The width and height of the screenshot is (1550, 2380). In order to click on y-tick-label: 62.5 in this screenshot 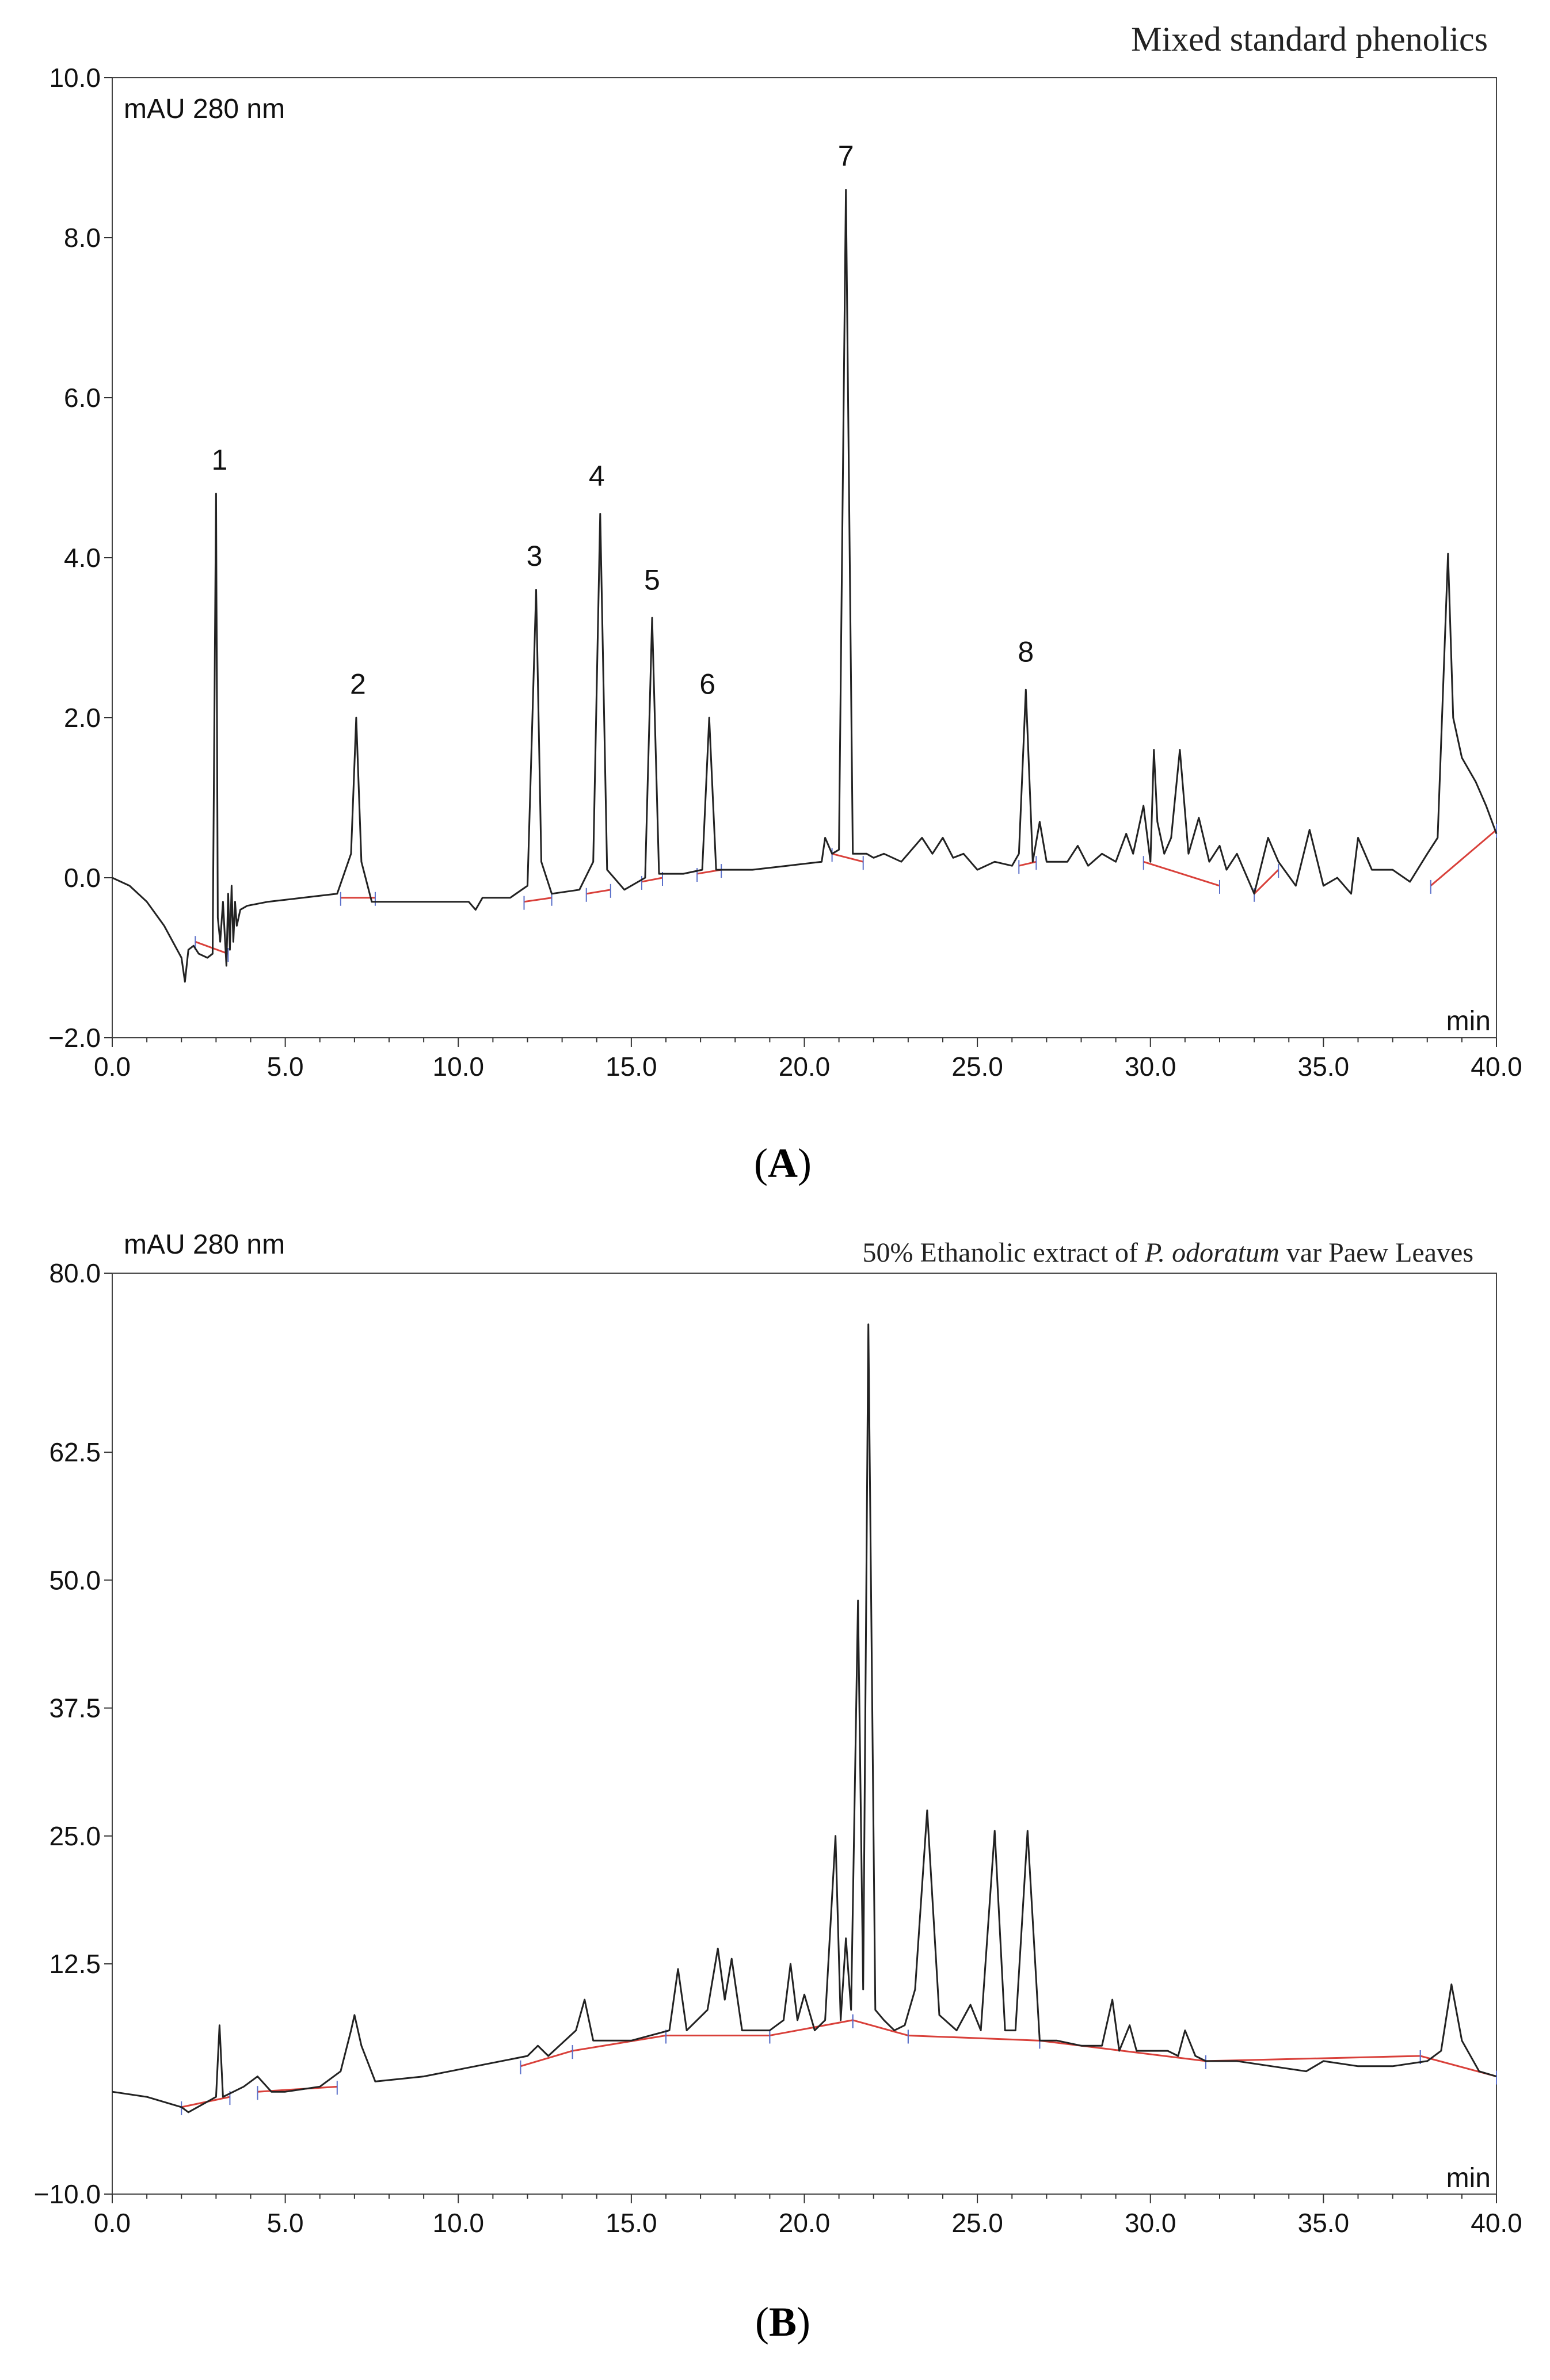, I will do `click(75, 1452)`.